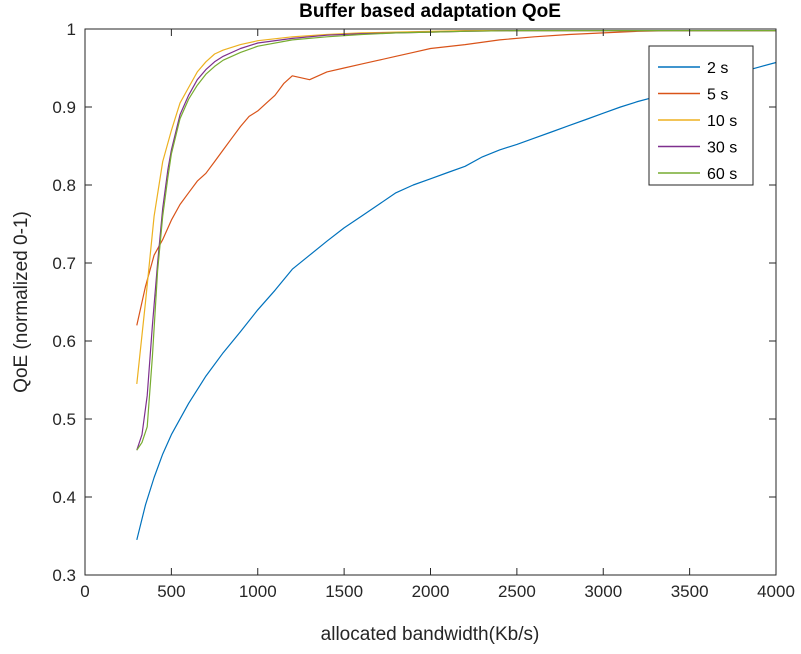 The width and height of the screenshot is (801, 654). Describe the element at coordinates (64, 419) in the screenshot. I see `y-tick-label: 0.5` at that location.